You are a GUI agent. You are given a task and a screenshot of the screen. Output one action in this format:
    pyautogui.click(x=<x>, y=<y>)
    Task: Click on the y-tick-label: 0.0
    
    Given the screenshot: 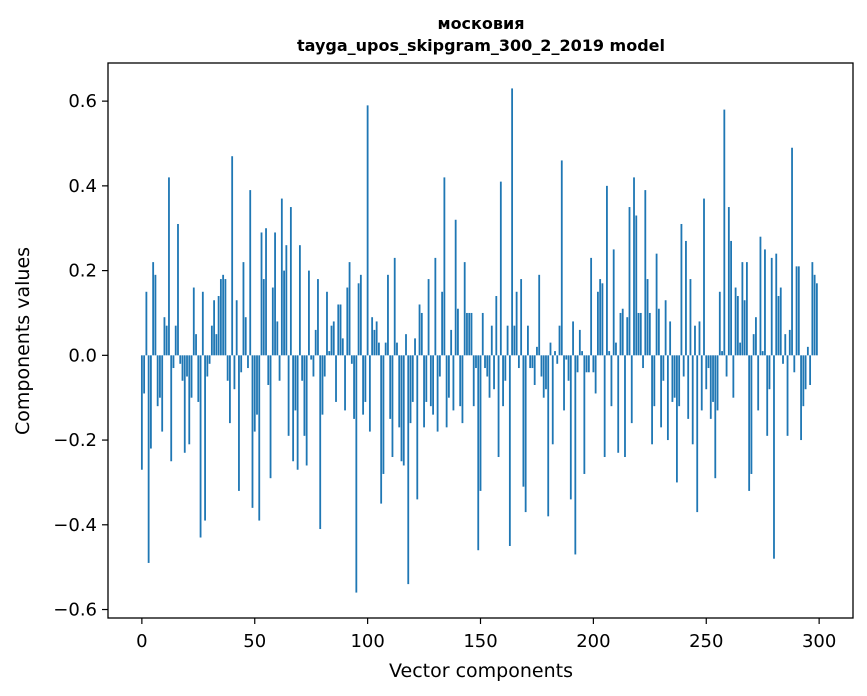 What is the action you would take?
    pyautogui.click(x=82, y=355)
    